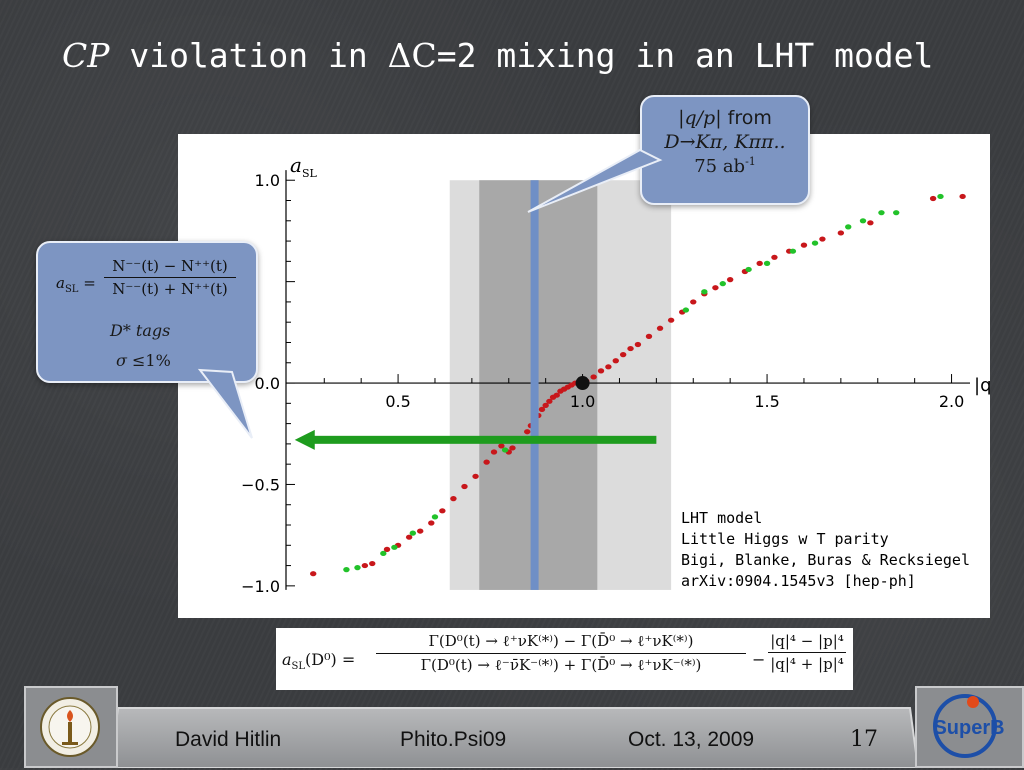  What do you see at coordinates (71, 289) in the screenshot?
I see `asl-lhs-sub: SL` at bounding box center [71, 289].